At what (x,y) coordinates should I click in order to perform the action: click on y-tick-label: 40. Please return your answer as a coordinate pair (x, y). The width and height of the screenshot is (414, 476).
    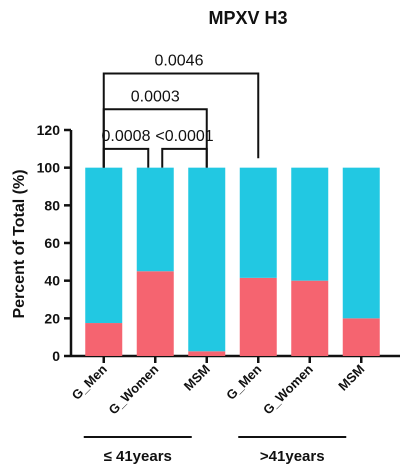
    Looking at the image, I should click on (52, 281).